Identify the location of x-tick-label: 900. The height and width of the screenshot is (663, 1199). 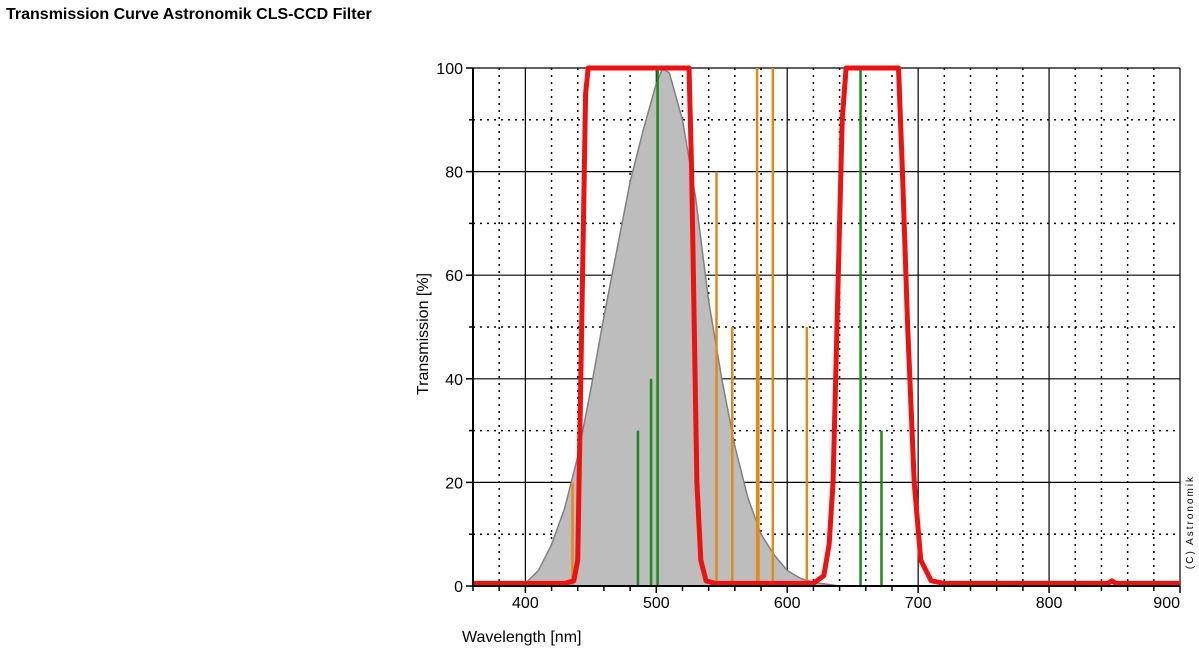
(1166, 603).